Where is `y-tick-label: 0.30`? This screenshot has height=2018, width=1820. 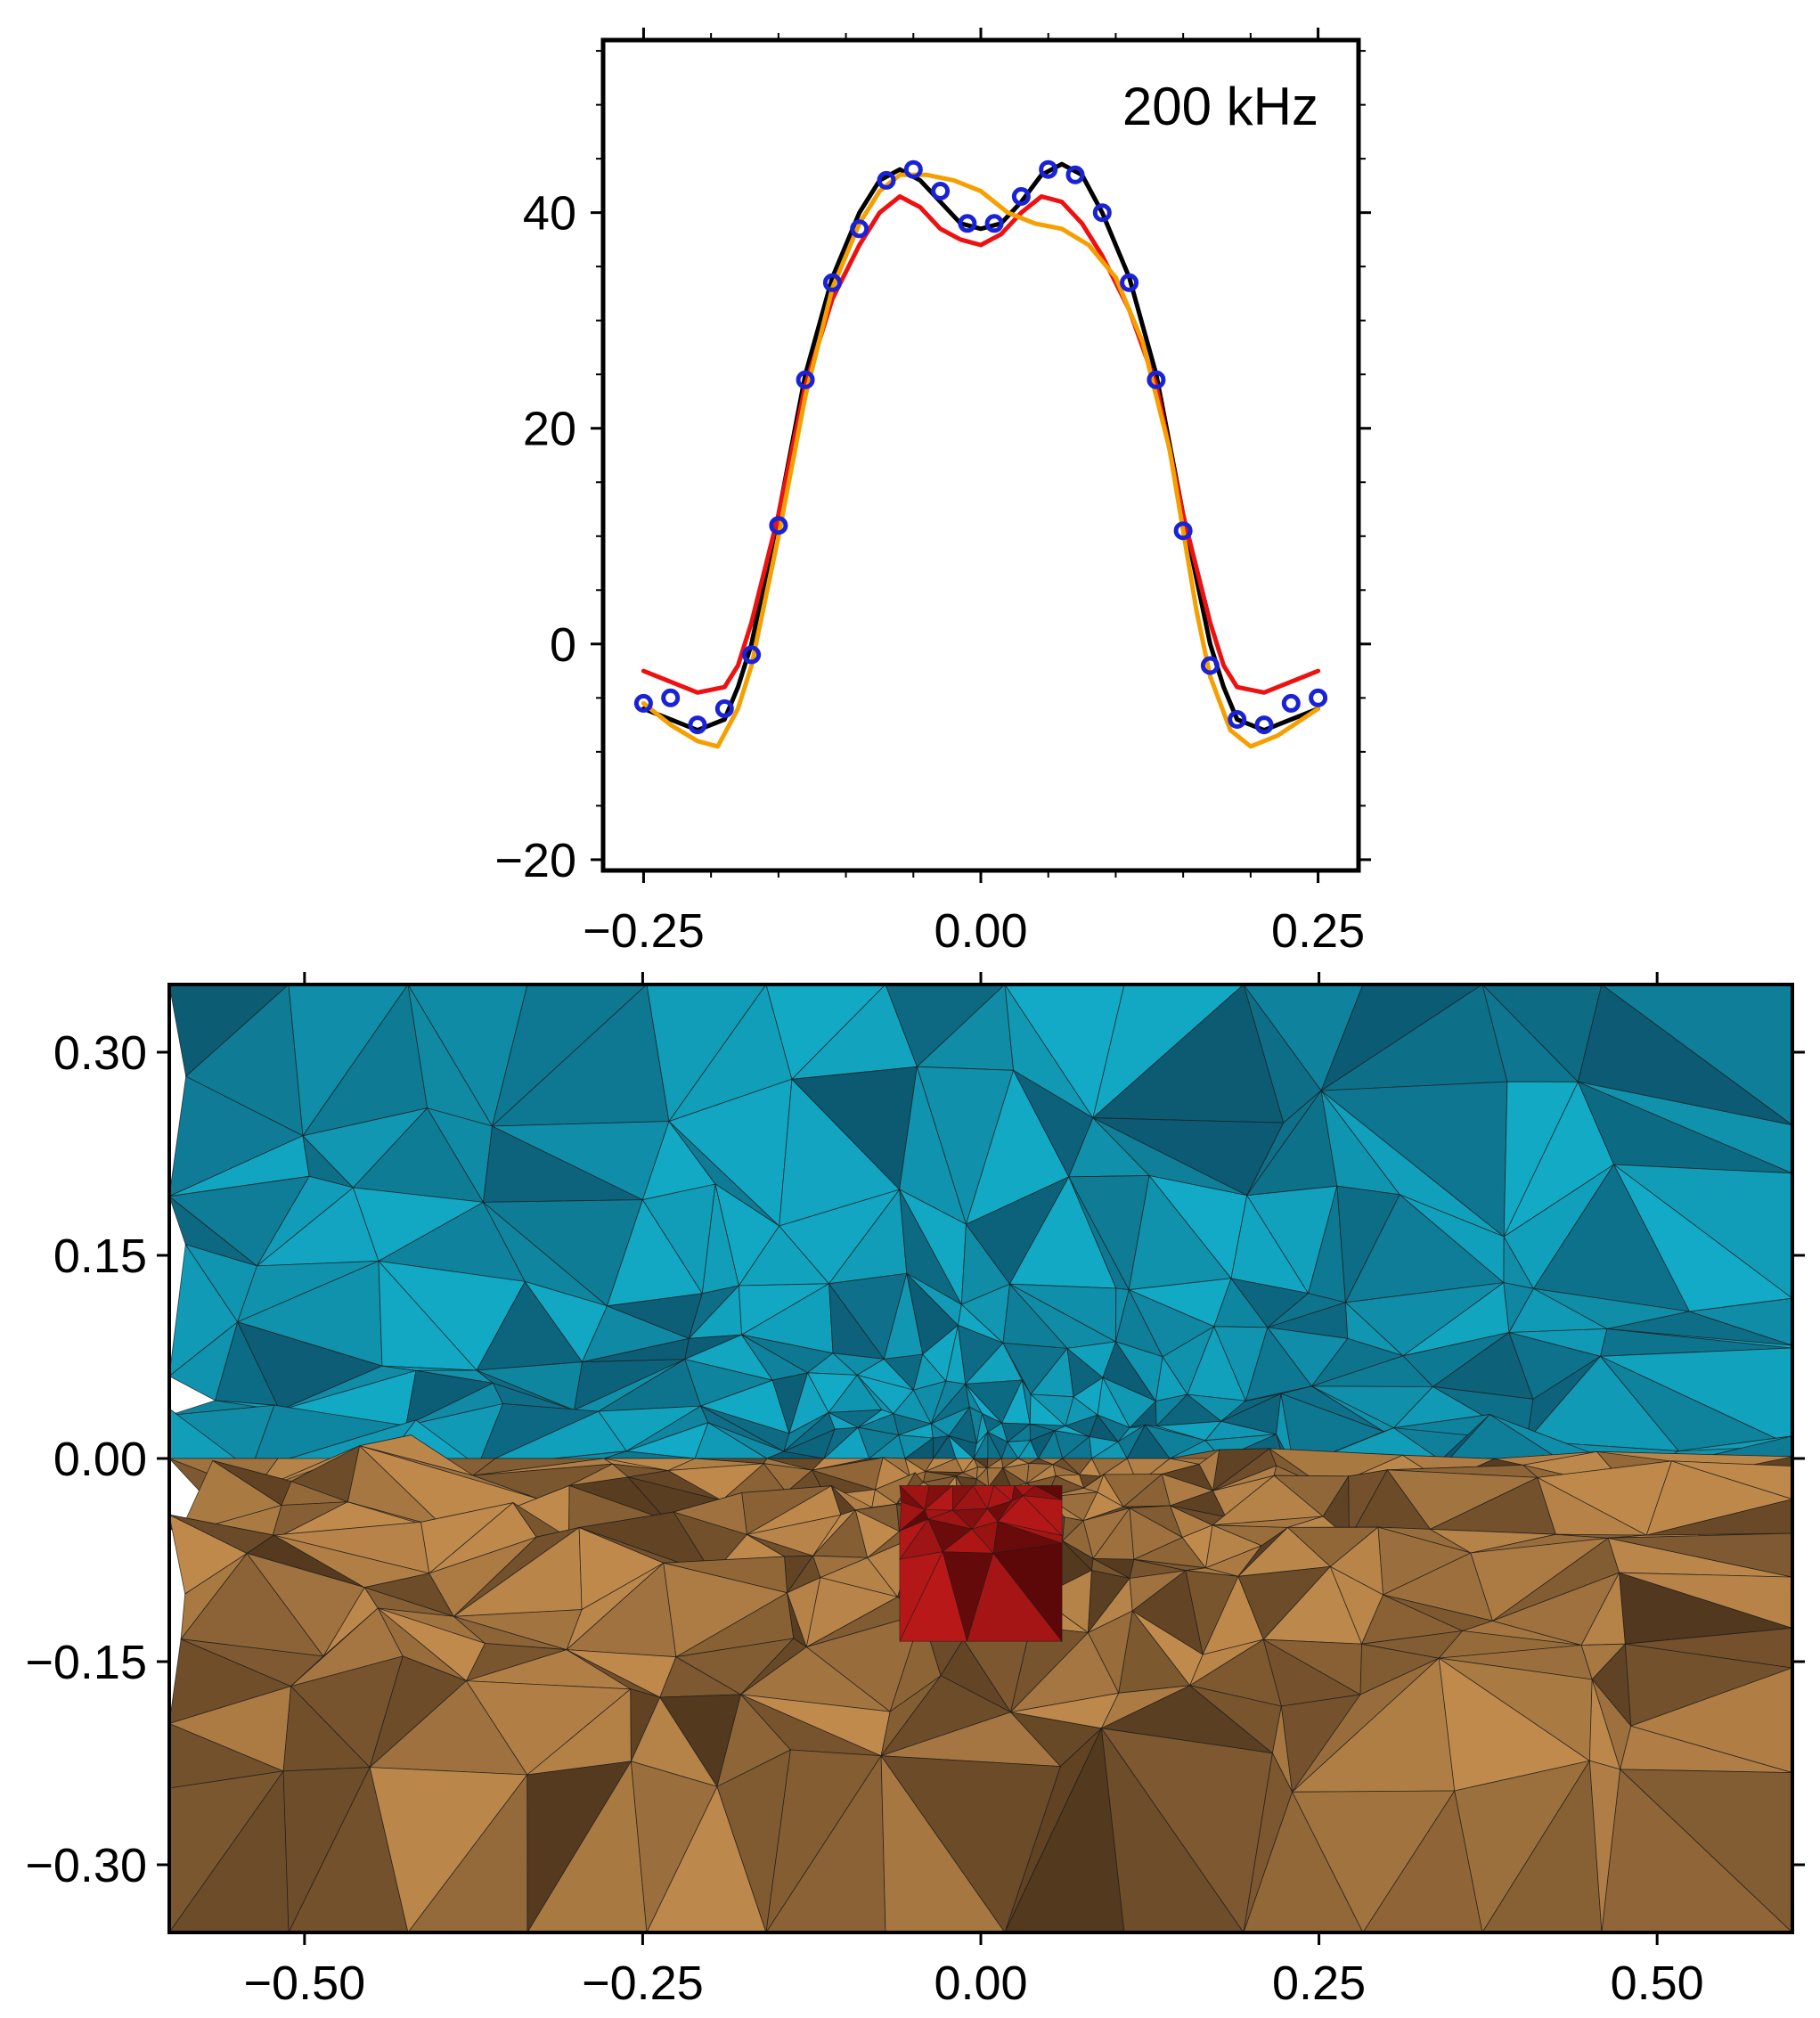
y-tick-label: 0.30 is located at coordinates (100, 1053).